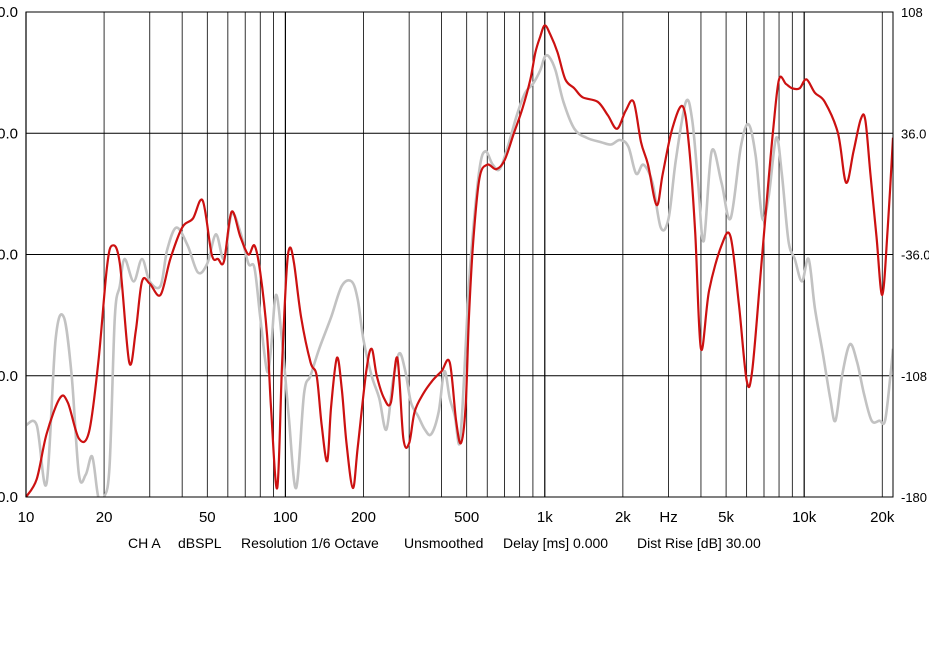  Describe the element at coordinates (444, 543) in the screenshot. I see `footer-smoothing: Unsmoothed` at that location.